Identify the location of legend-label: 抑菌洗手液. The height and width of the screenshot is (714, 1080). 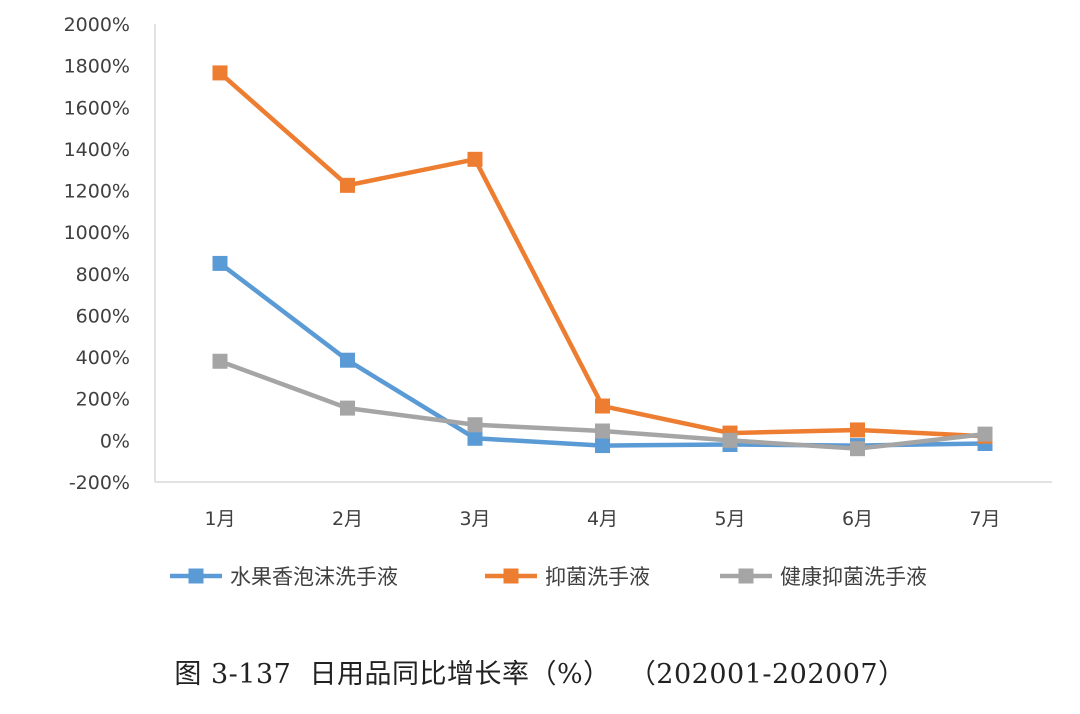
(597, 577).